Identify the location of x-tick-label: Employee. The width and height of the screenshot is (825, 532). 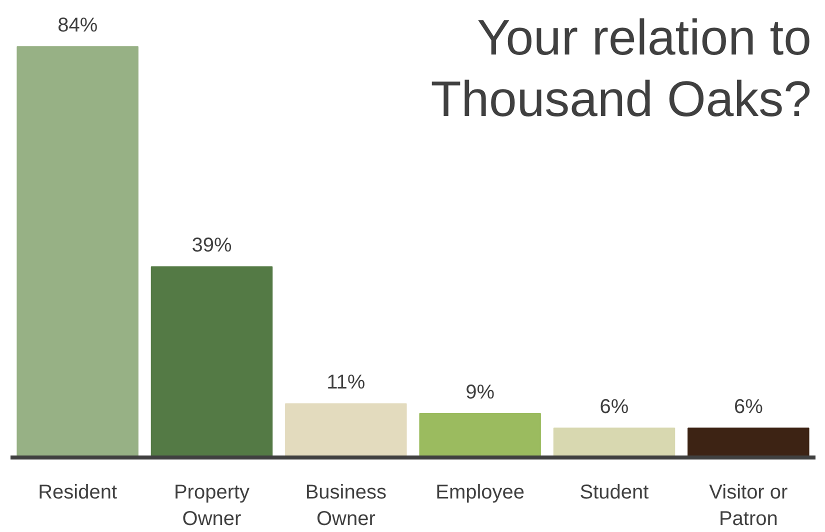
(480, 493).